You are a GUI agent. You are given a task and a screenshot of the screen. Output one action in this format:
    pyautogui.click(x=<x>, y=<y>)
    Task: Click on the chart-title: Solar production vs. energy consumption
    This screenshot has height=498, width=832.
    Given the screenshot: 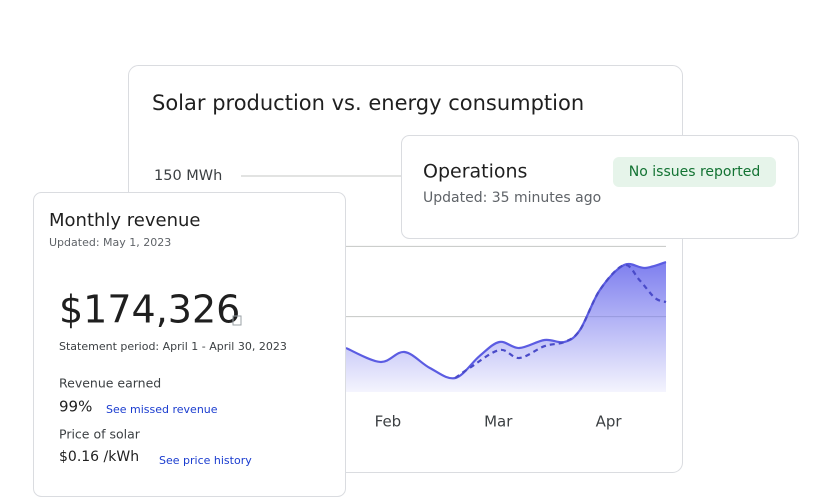 What is the action you would take?
    pyautogui.click(x=368, y=103)
    